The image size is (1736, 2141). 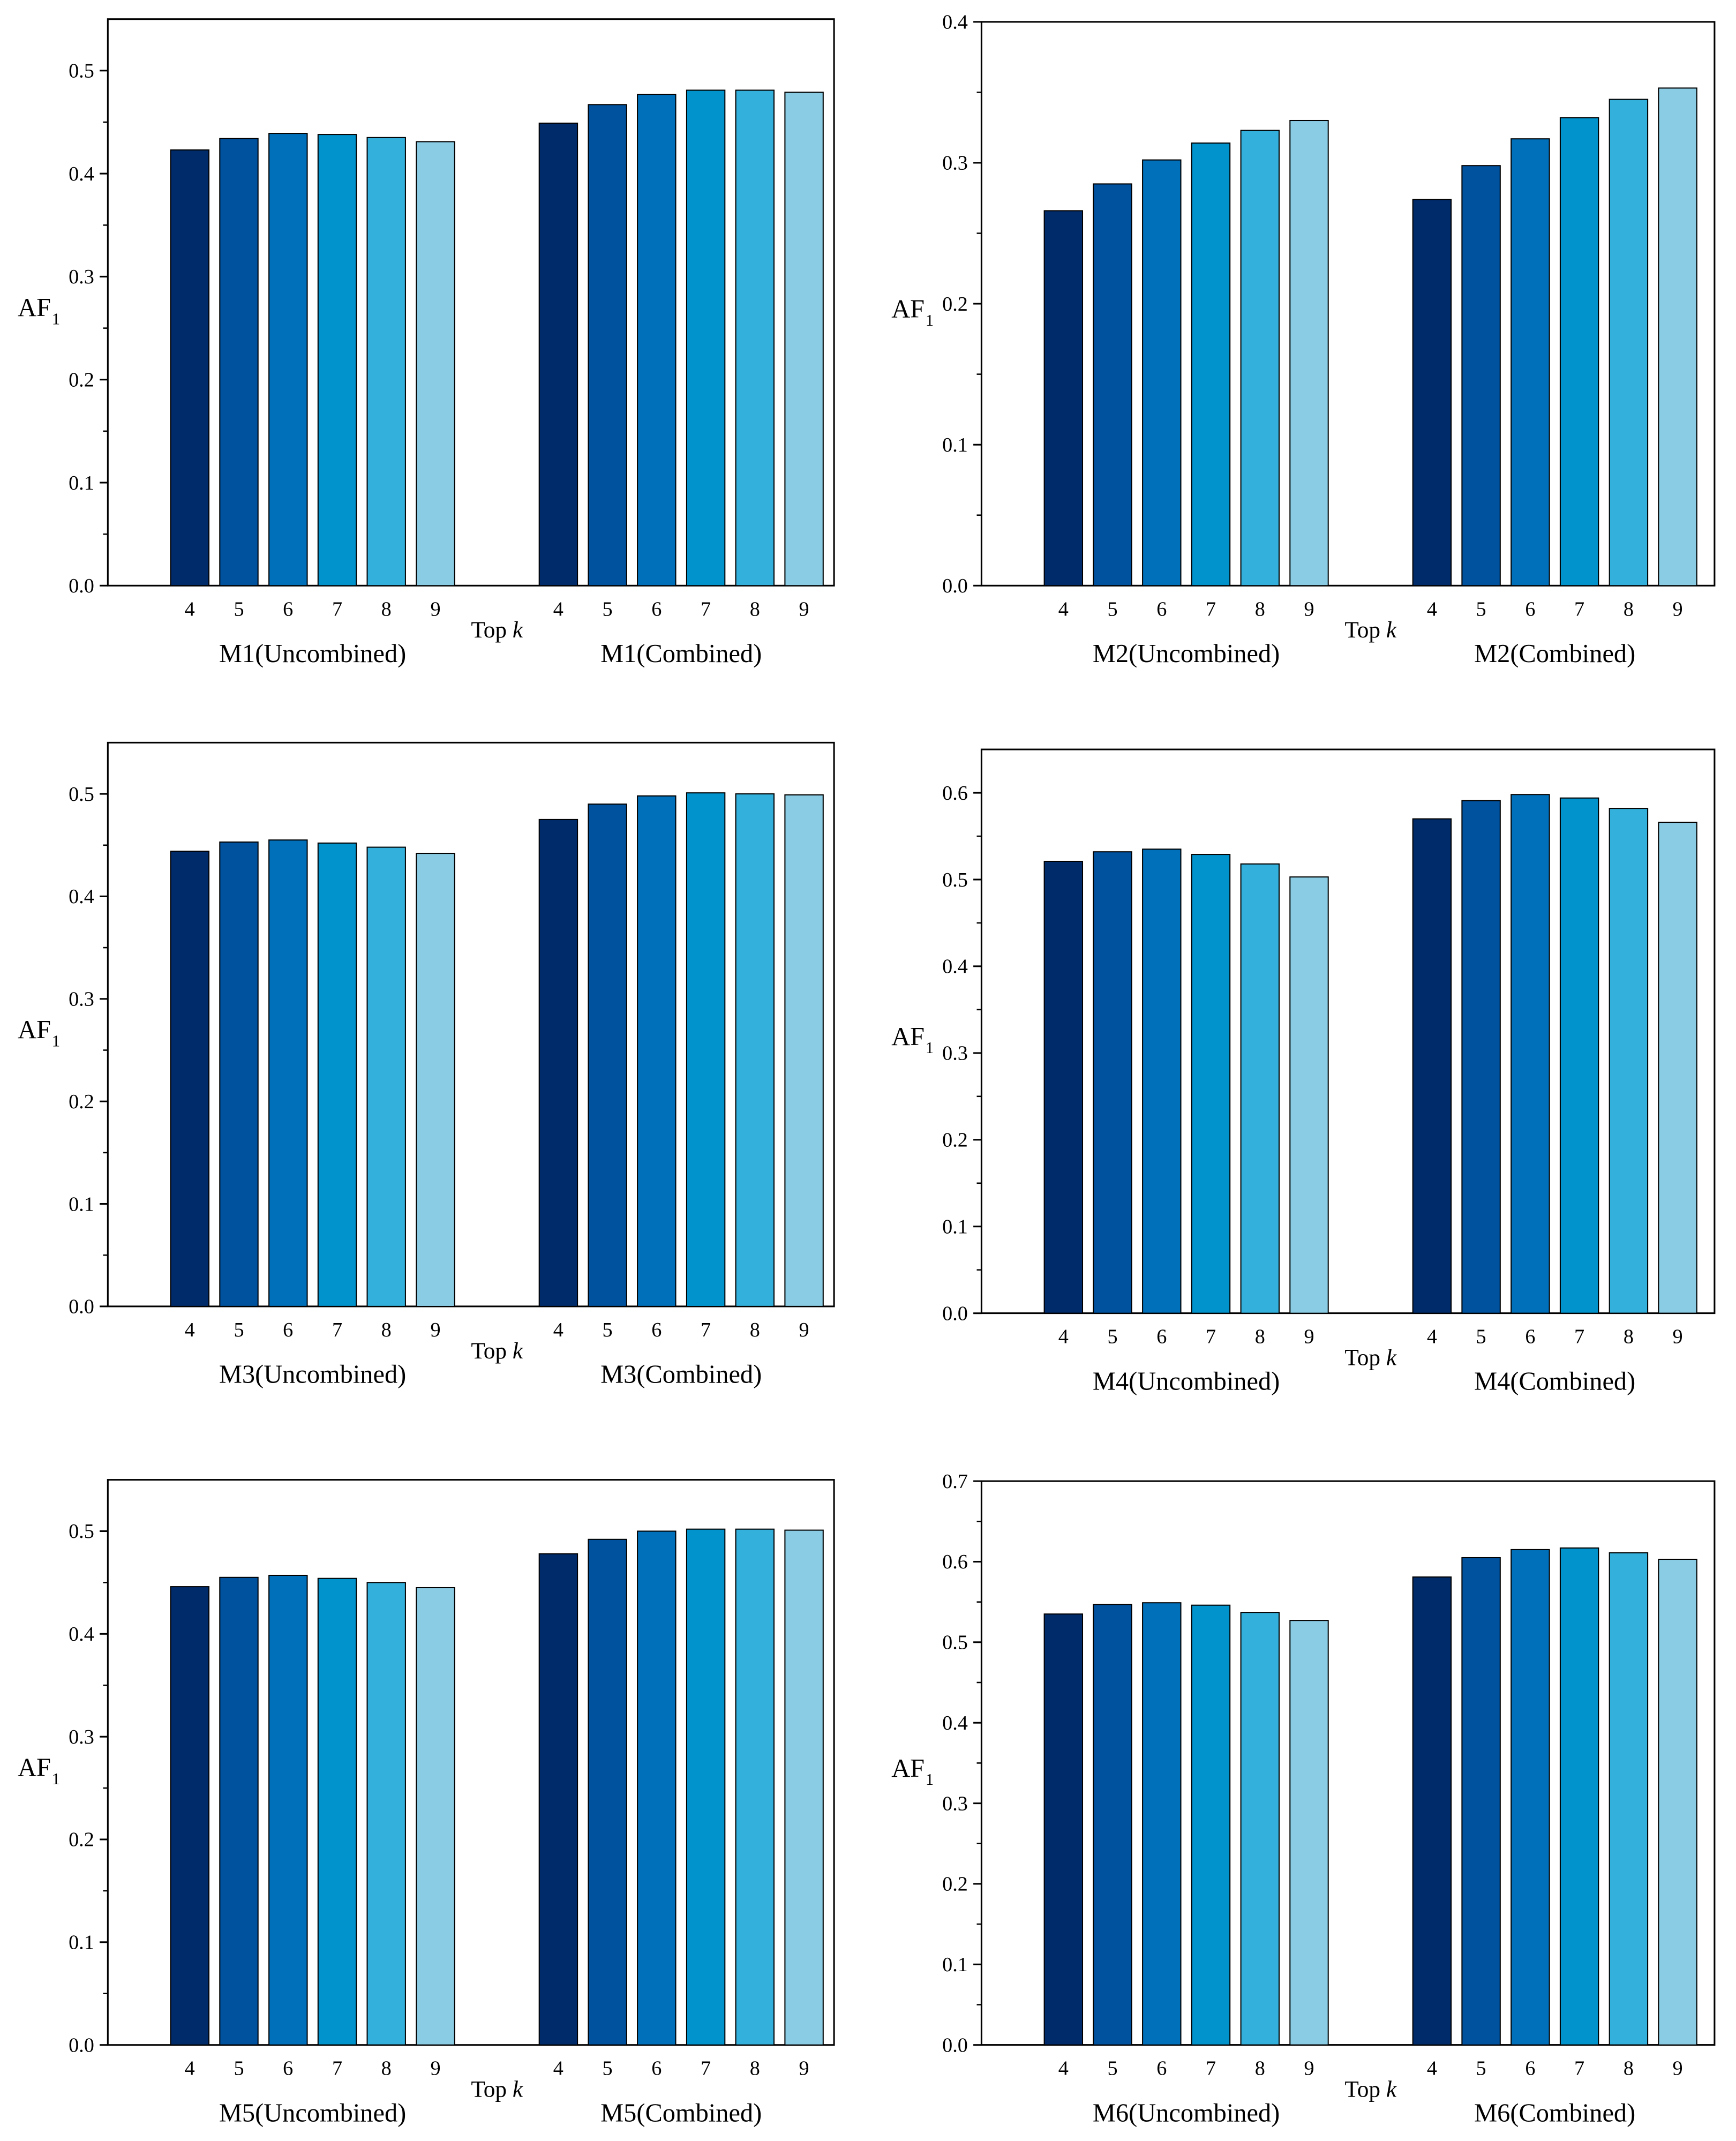 What do you see at coordinates (1371, 2090) in the screenshot?
I see `x-axis-label: Top k` at bounding box center [1371, 2090].